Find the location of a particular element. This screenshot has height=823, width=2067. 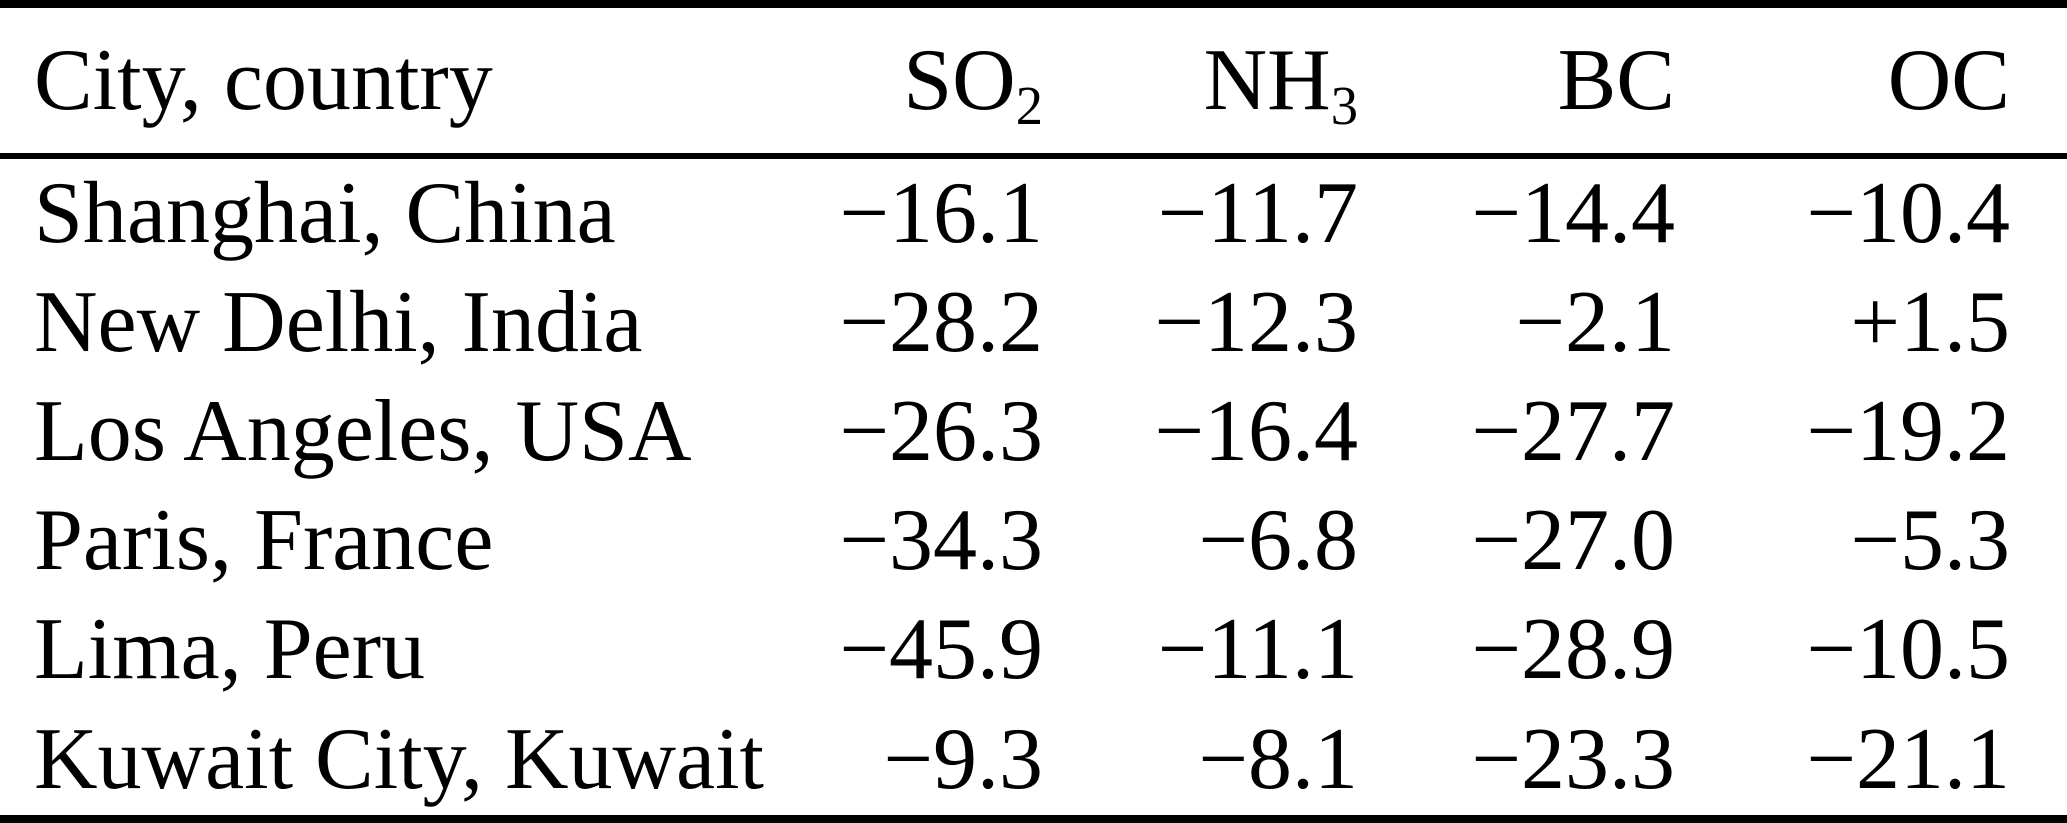

so2-value: −28.2 is located at coordinates (941, 323).